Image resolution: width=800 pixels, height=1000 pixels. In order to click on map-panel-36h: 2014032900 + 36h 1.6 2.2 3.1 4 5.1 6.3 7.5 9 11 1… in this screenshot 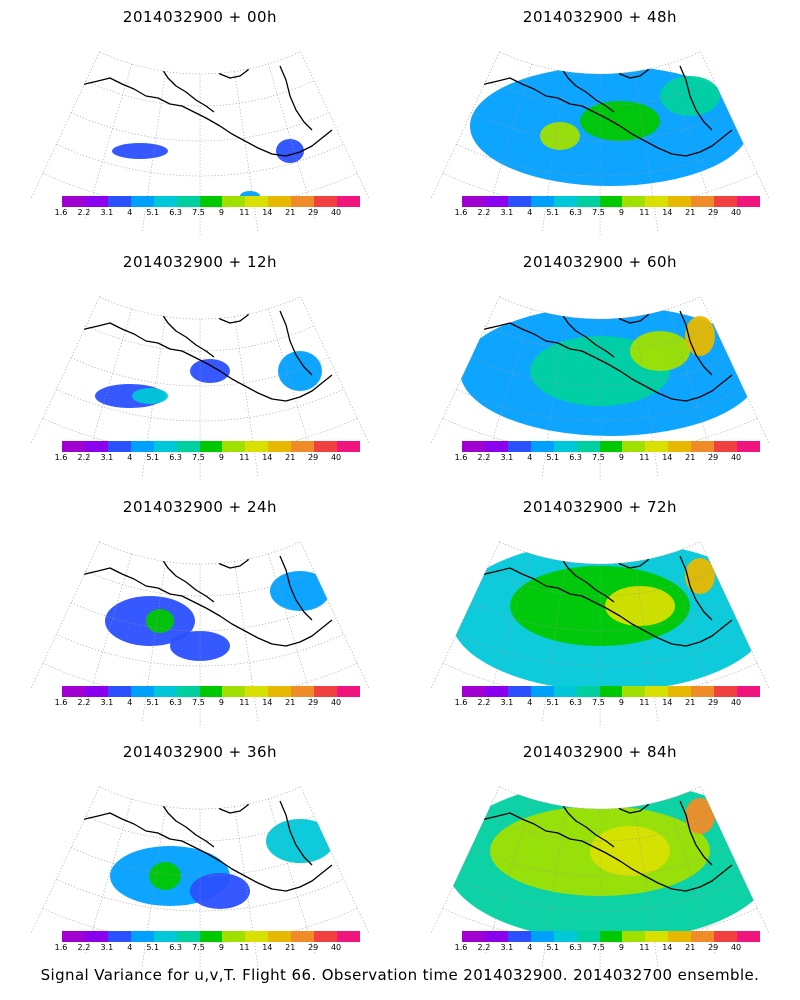, I will do `click(200, 857)`.